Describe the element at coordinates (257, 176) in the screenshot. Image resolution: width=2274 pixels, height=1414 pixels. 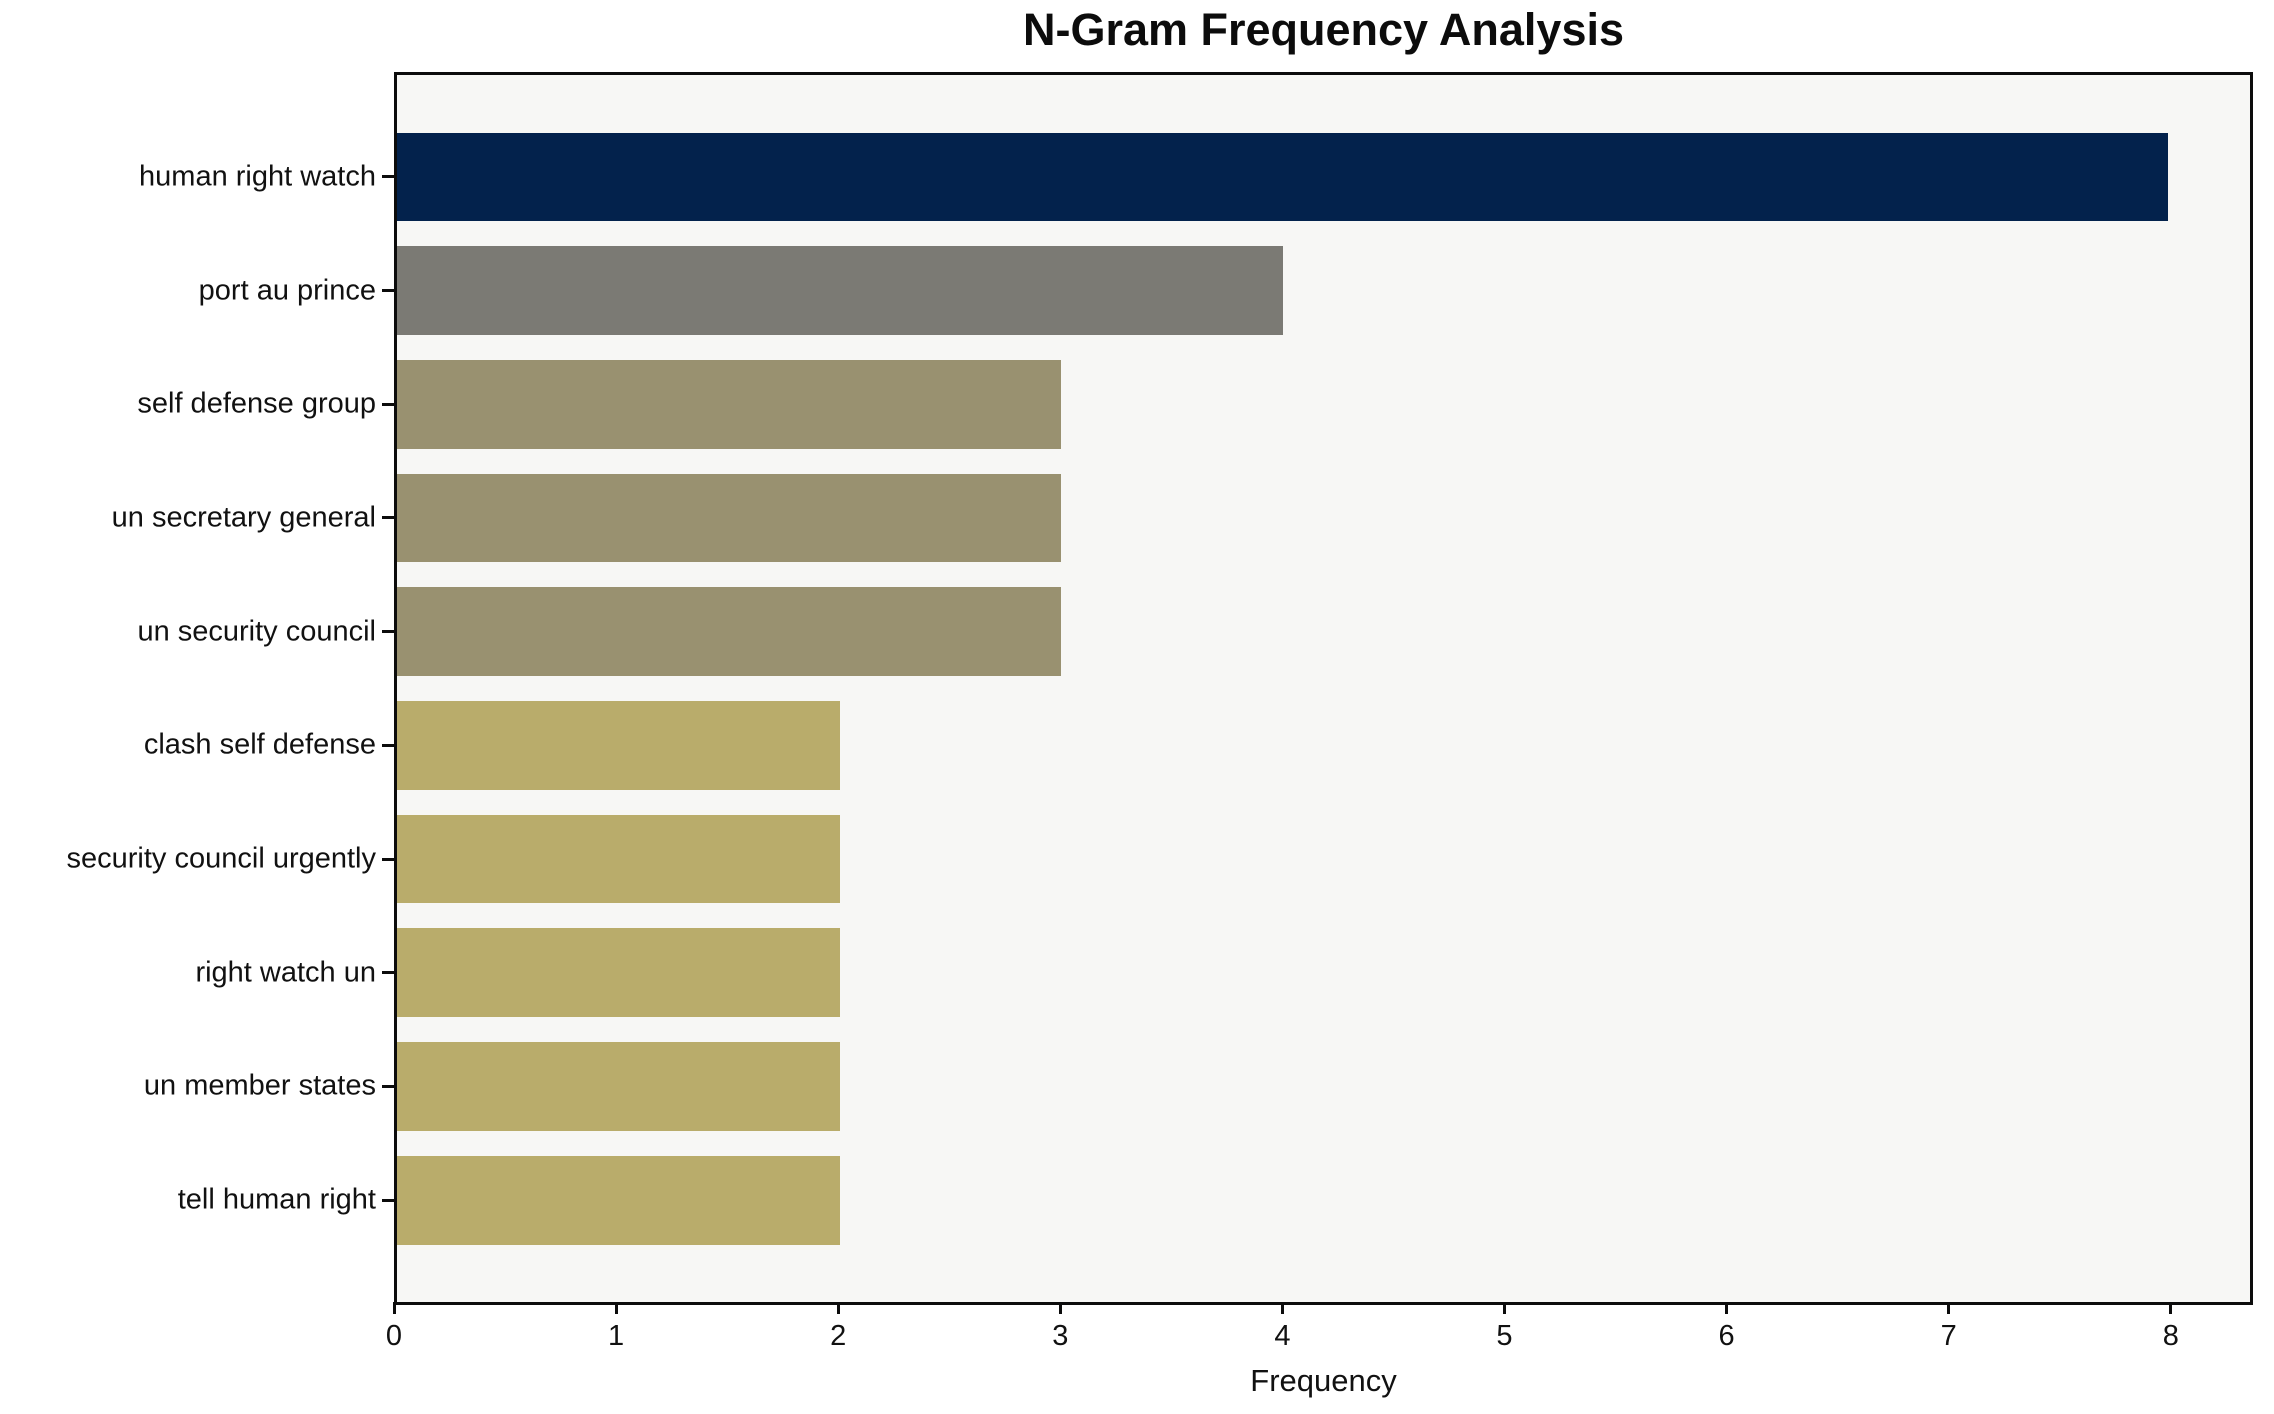
I see `category-label: human right watch` at that location.